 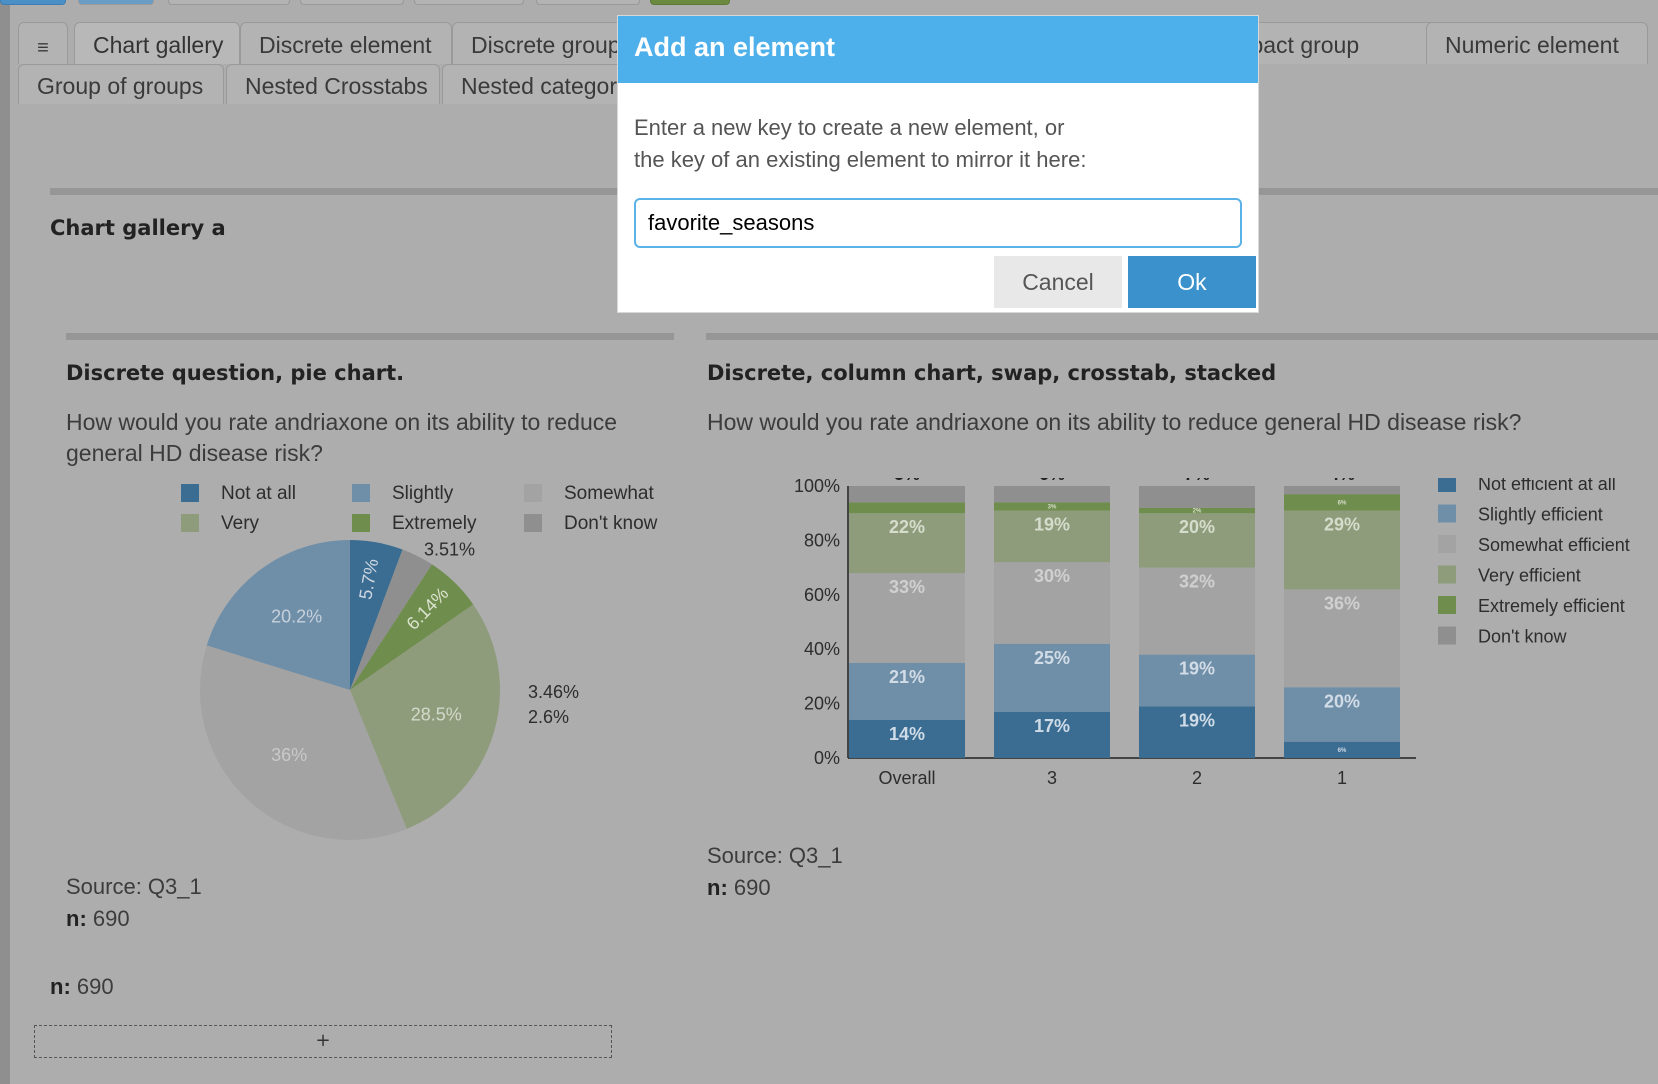 I want to click on pie-panel-divider, so click(x=370, y=336).